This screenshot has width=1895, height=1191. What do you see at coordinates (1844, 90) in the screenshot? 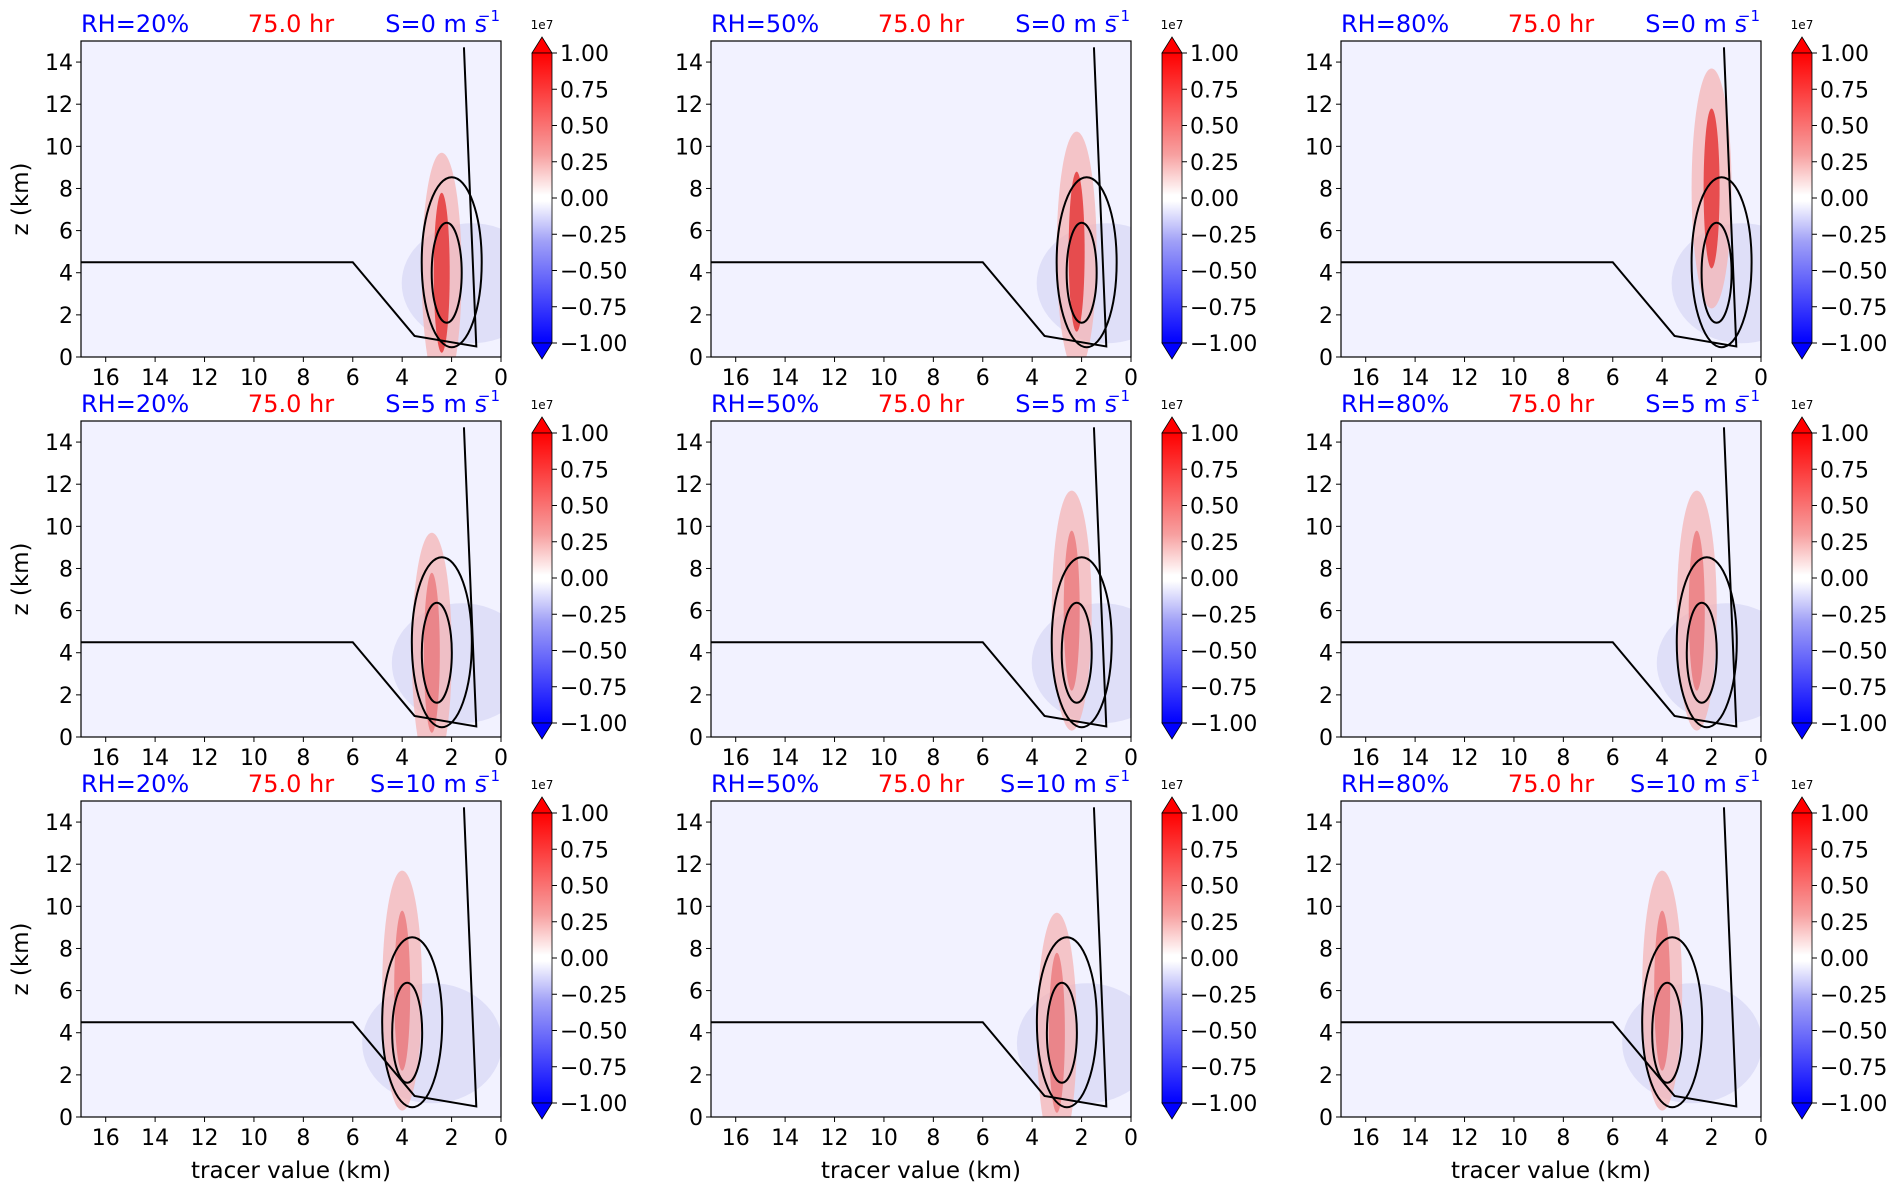
I see `colorbar-tick-label: 0.75` at bounding box center [1844, 90].